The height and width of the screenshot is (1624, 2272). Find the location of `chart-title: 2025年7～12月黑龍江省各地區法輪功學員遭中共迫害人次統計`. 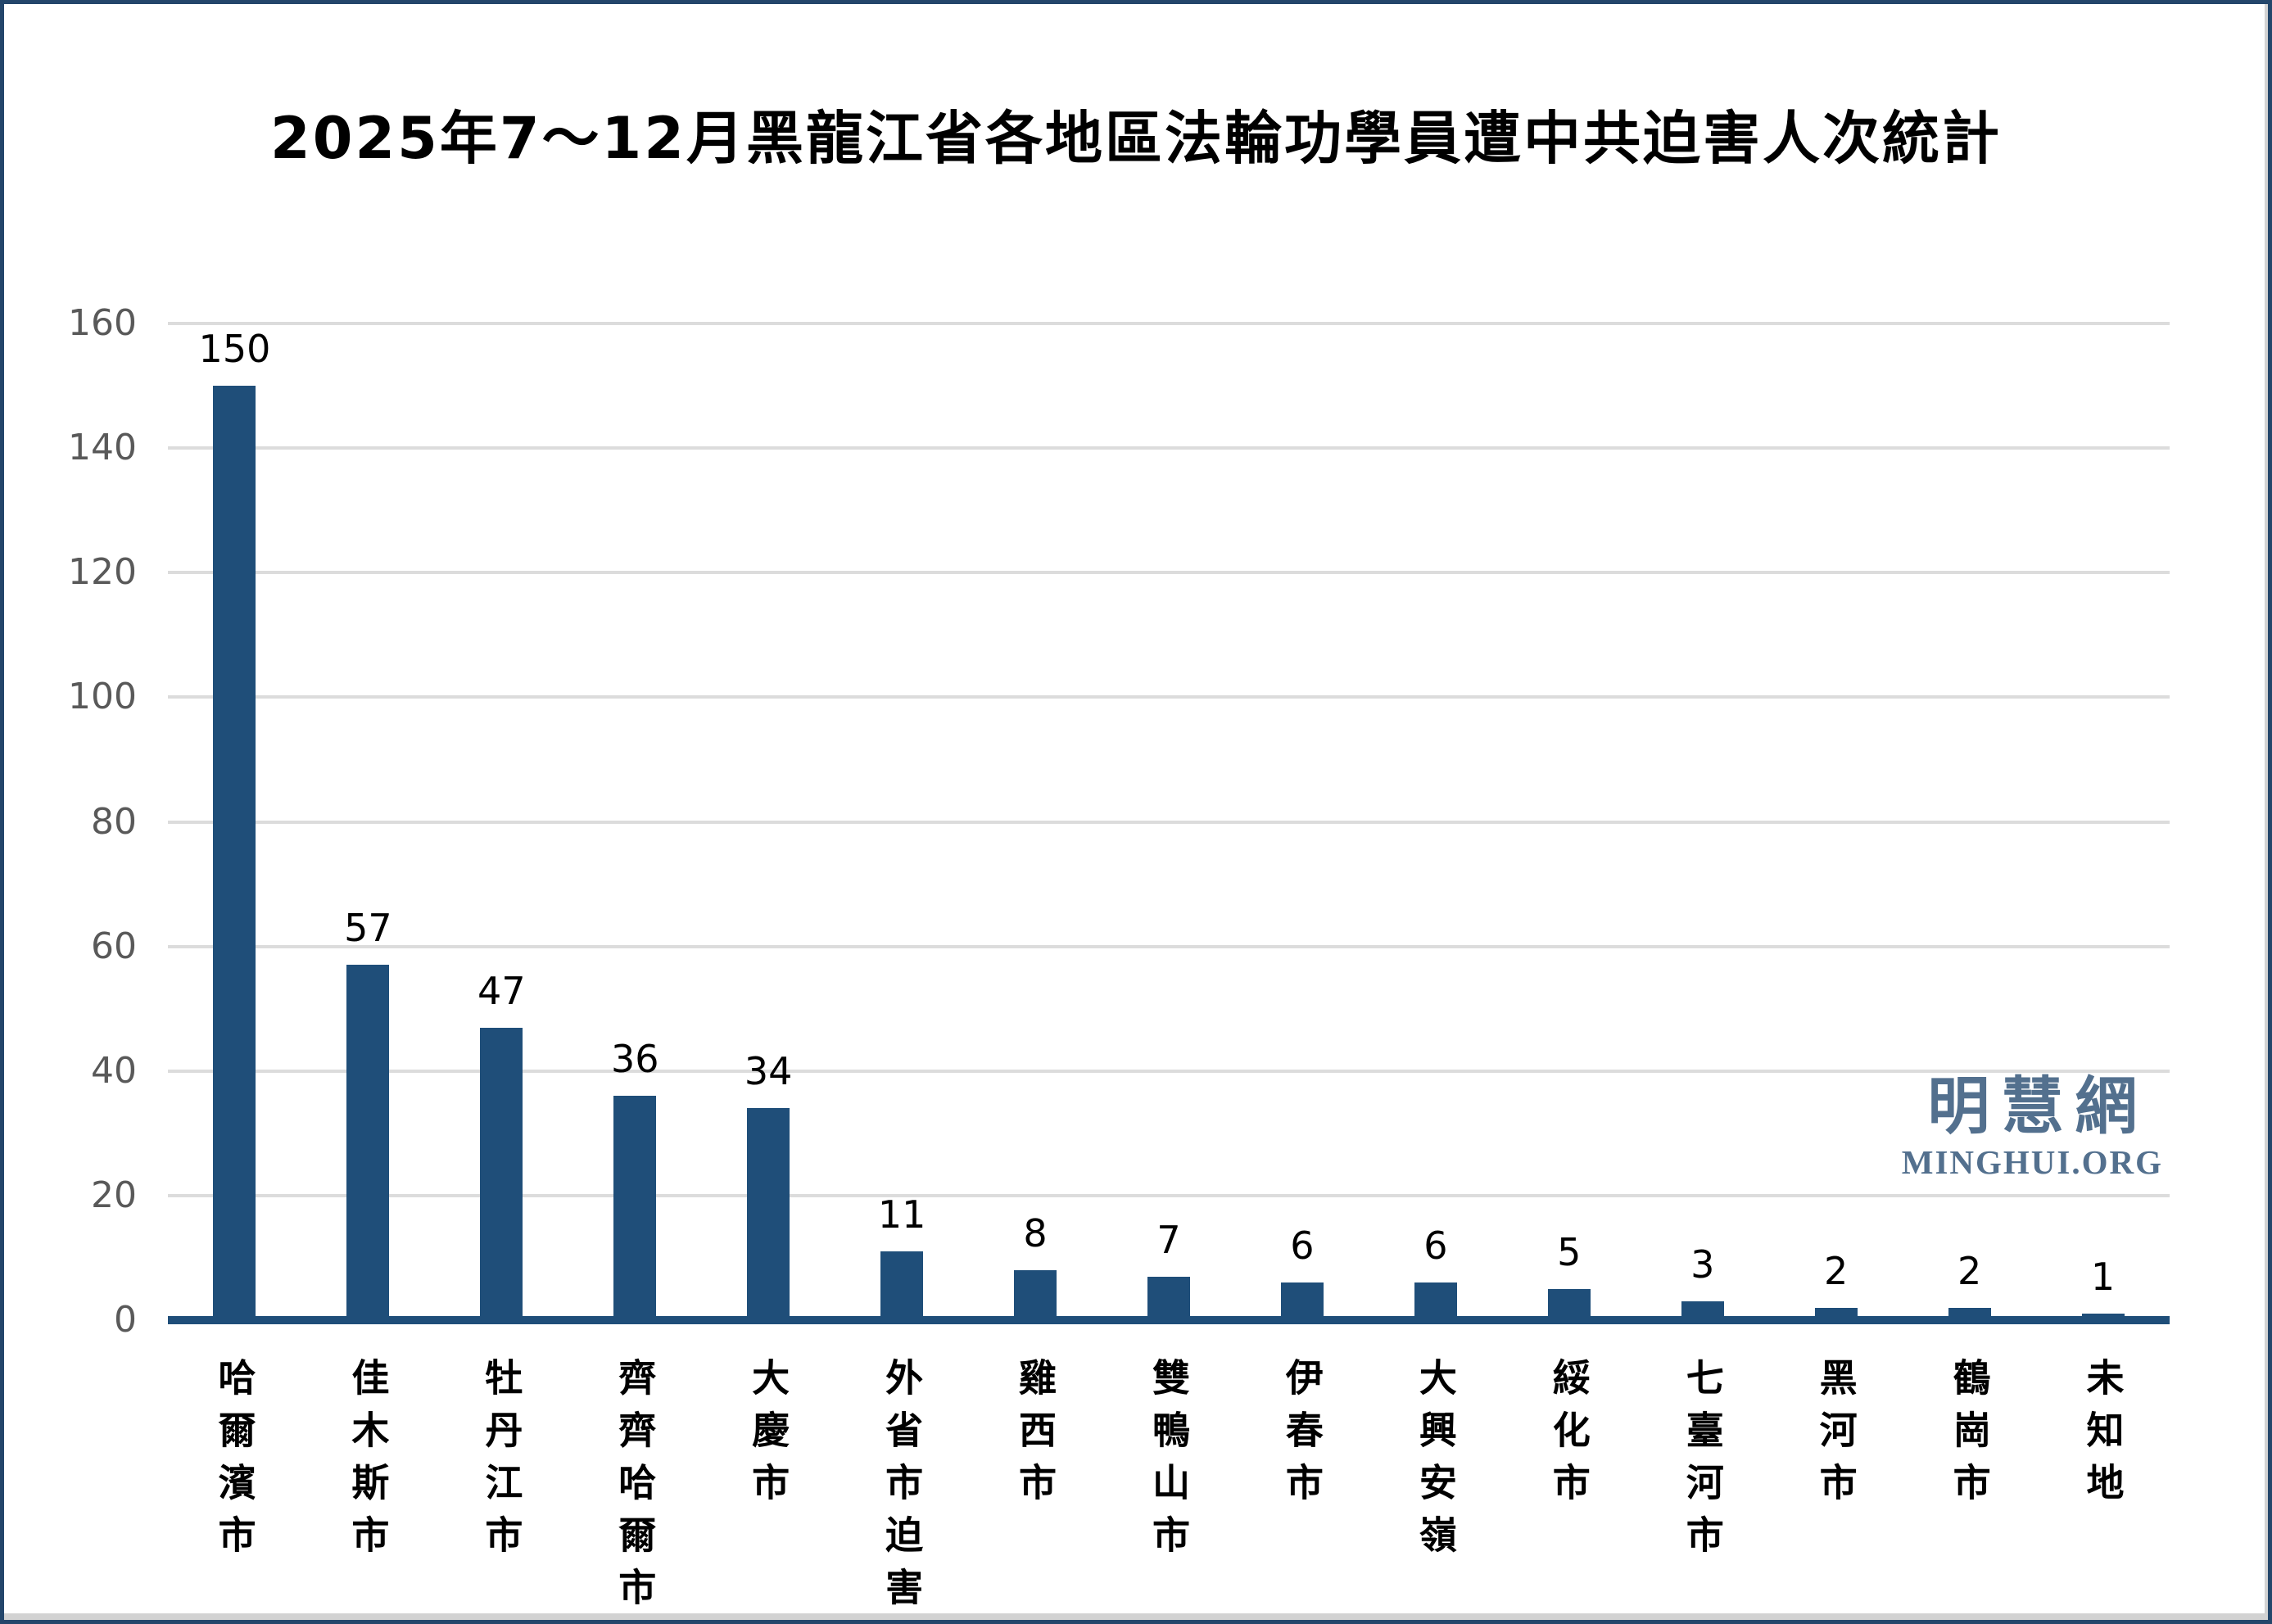

chart-title: 2025年7～12月黑龍江省各地區法輪功學員遭中共迫害人次統計 is located at coordinates (1136, 138).